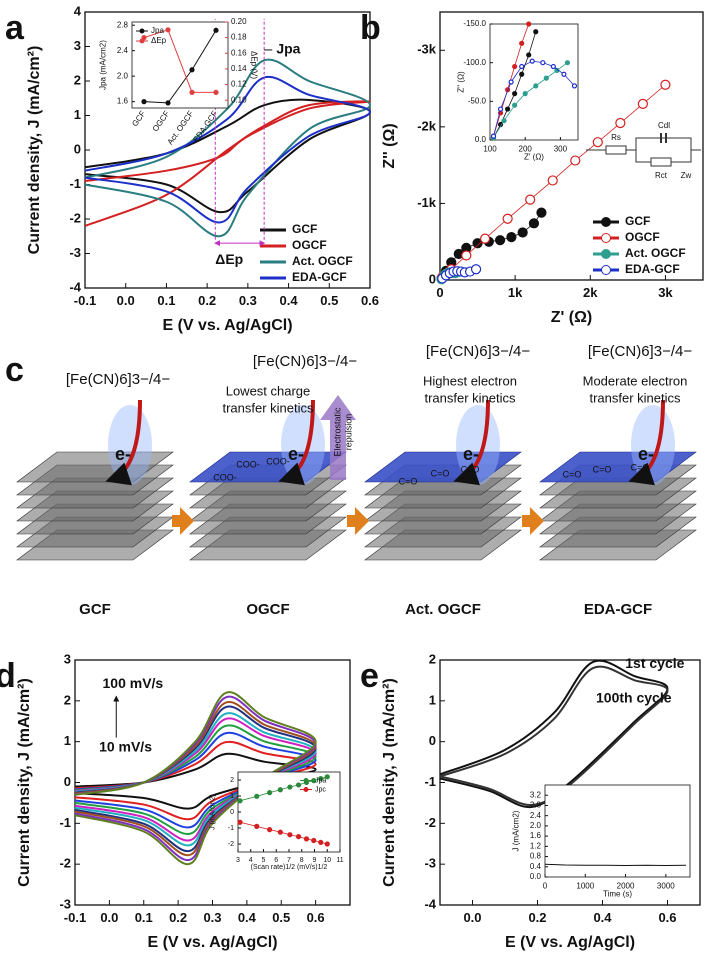 The width and height of the screenshot is (712, 959). Describe the element at coordinates (666, 885) in the screenshot. I see `x-tick-label: 3000` at that location.